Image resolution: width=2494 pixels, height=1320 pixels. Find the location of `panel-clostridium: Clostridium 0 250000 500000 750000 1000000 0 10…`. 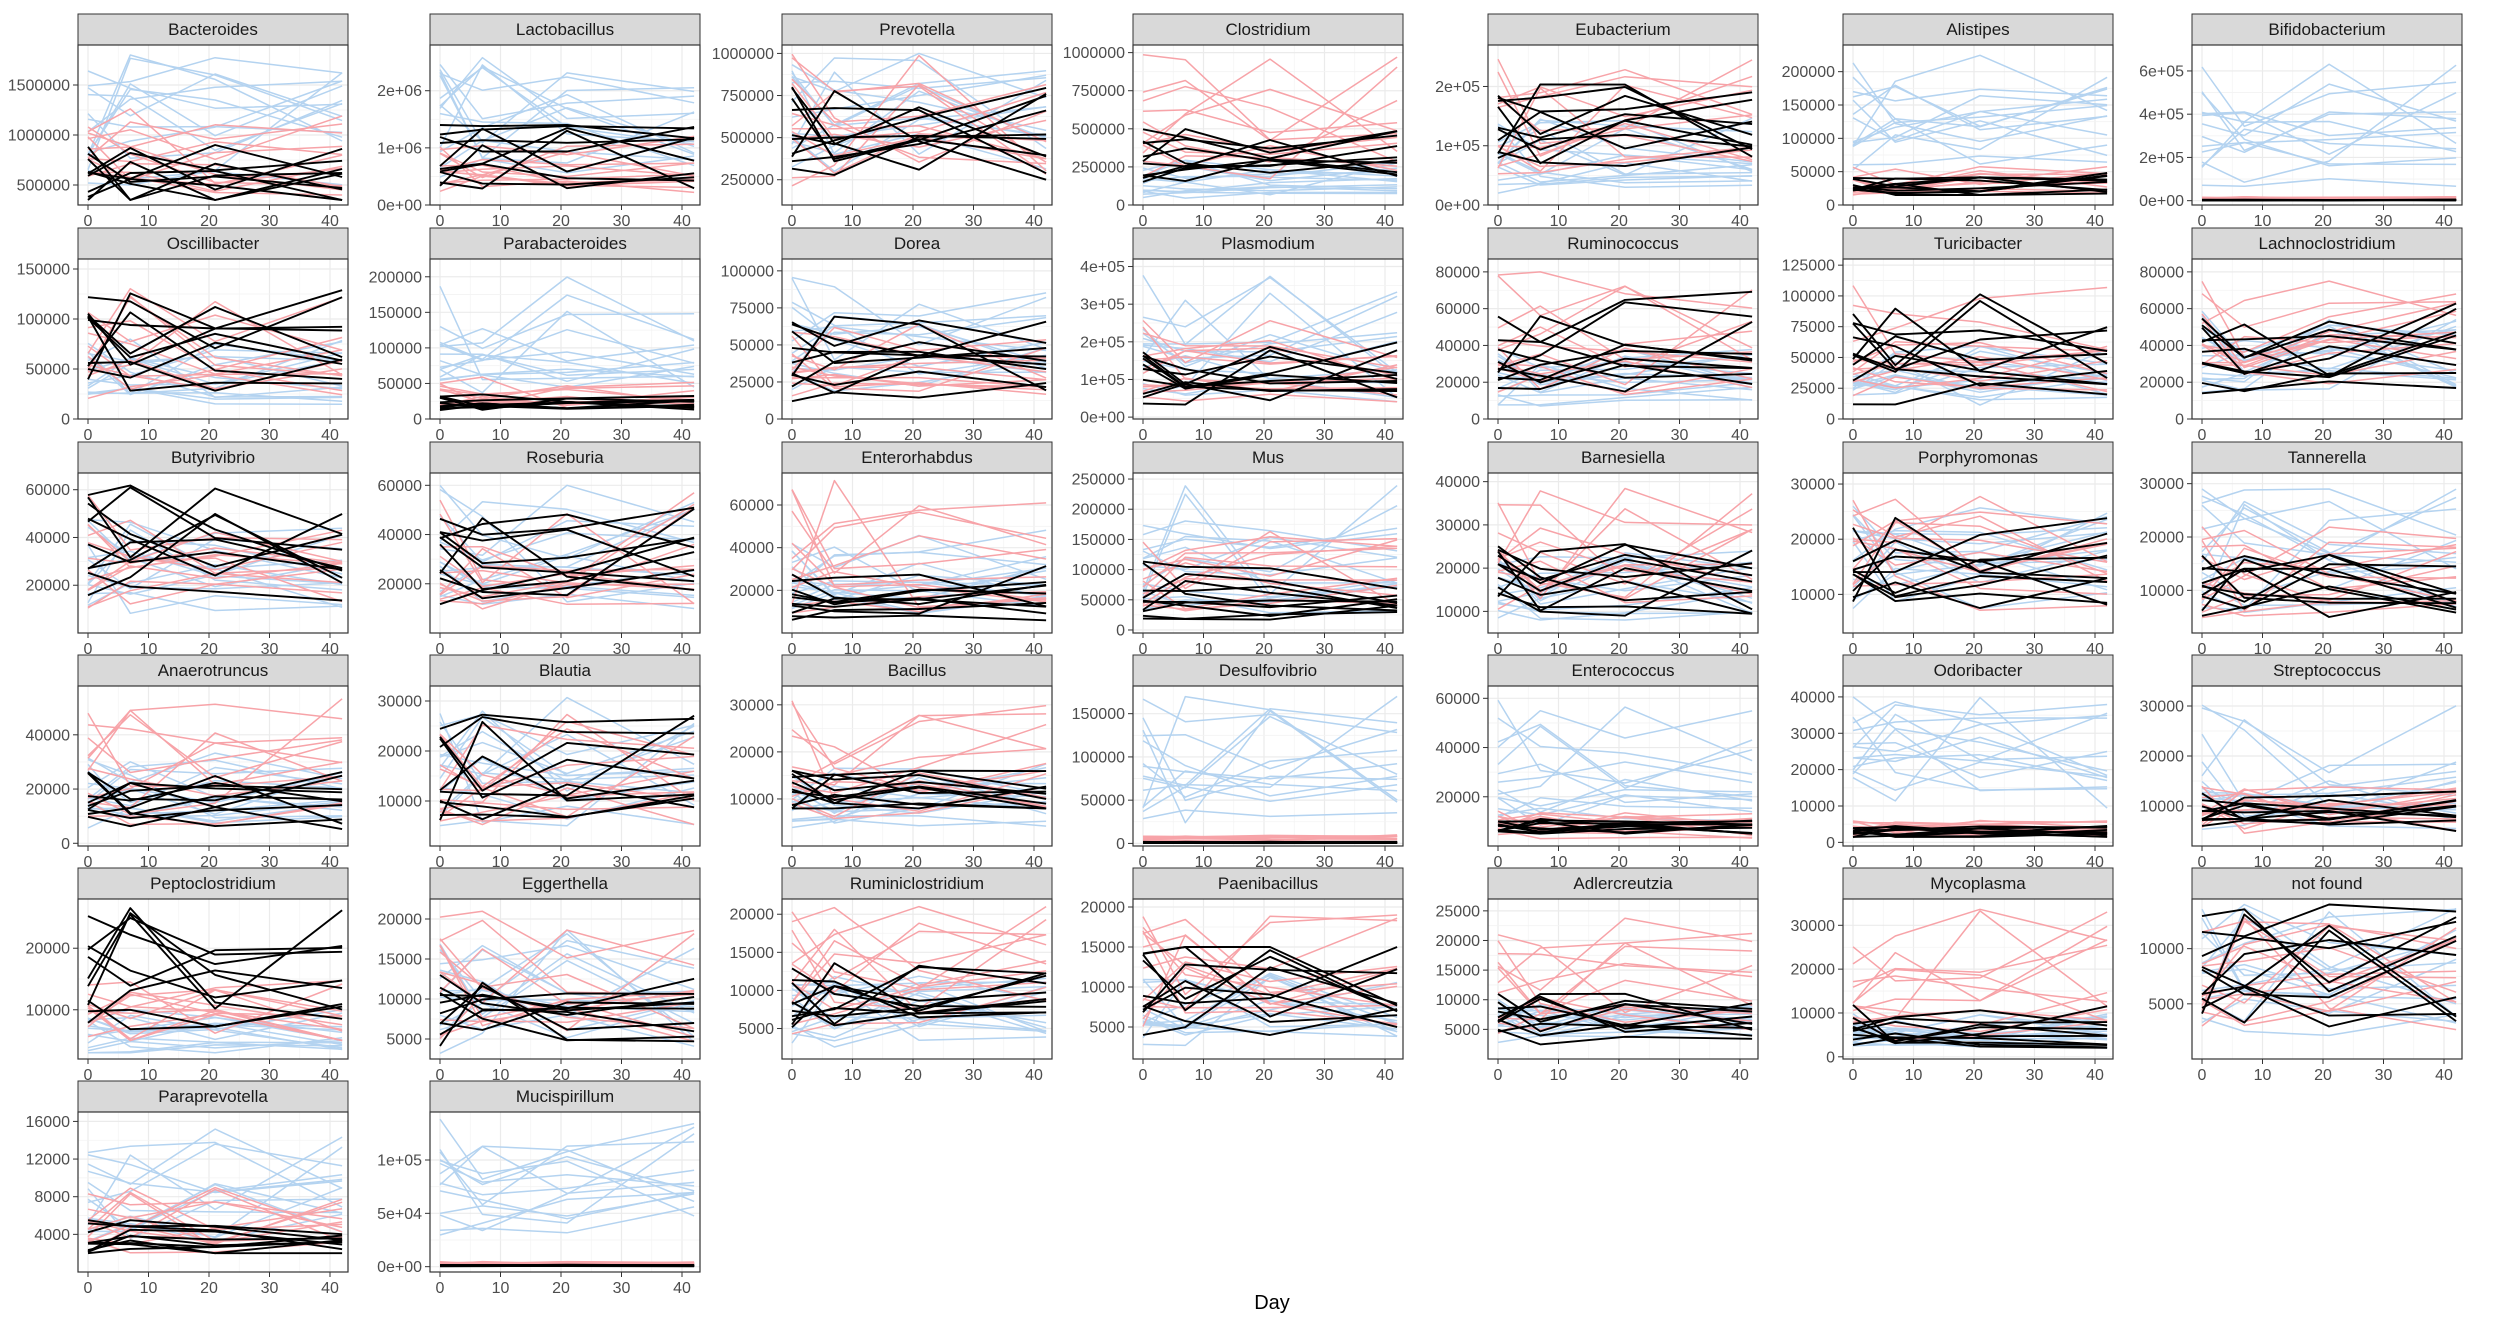

panel-clostridium: Clostridium 0 250000 500000 750000 1000000 0 10… is located at coordinates (1233, 121).